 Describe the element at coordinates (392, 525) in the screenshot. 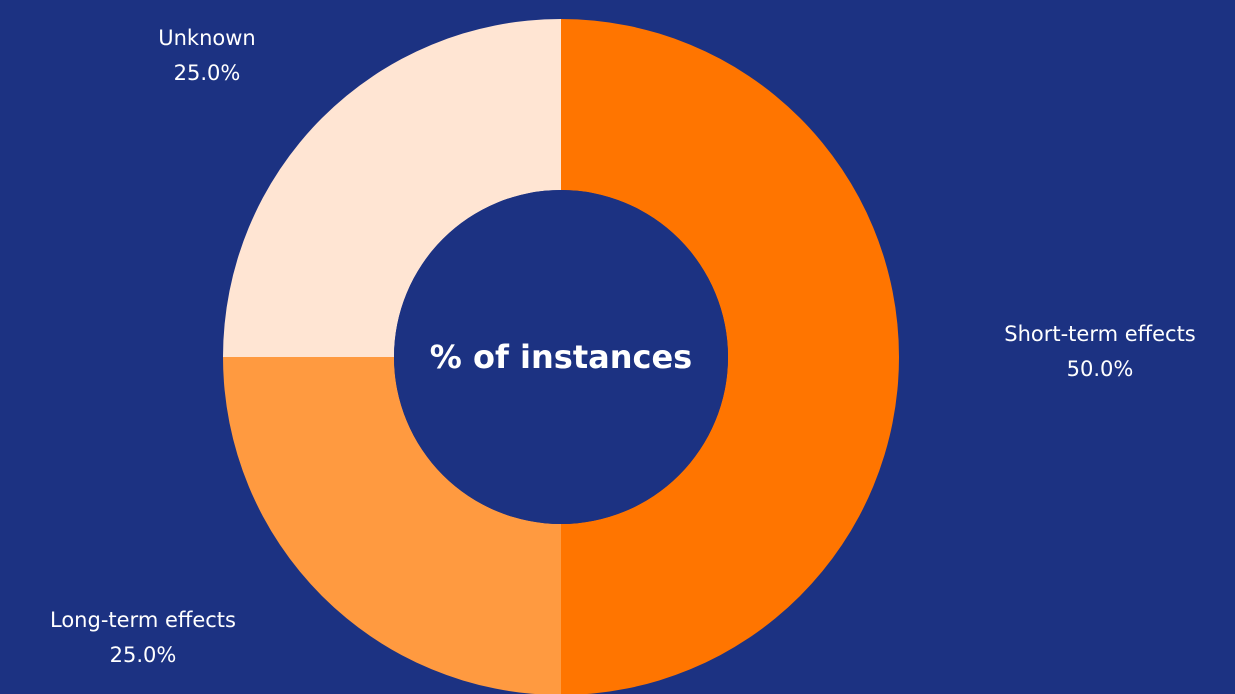

I see `slice-long-term-effects` at that location.